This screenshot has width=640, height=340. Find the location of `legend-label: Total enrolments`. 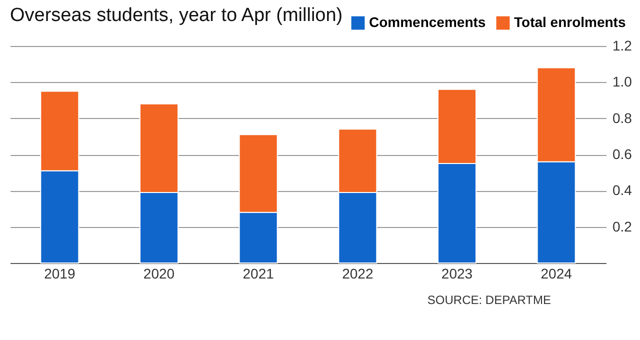

legend-label: Total enrolments is located at coordinates (570, 22).